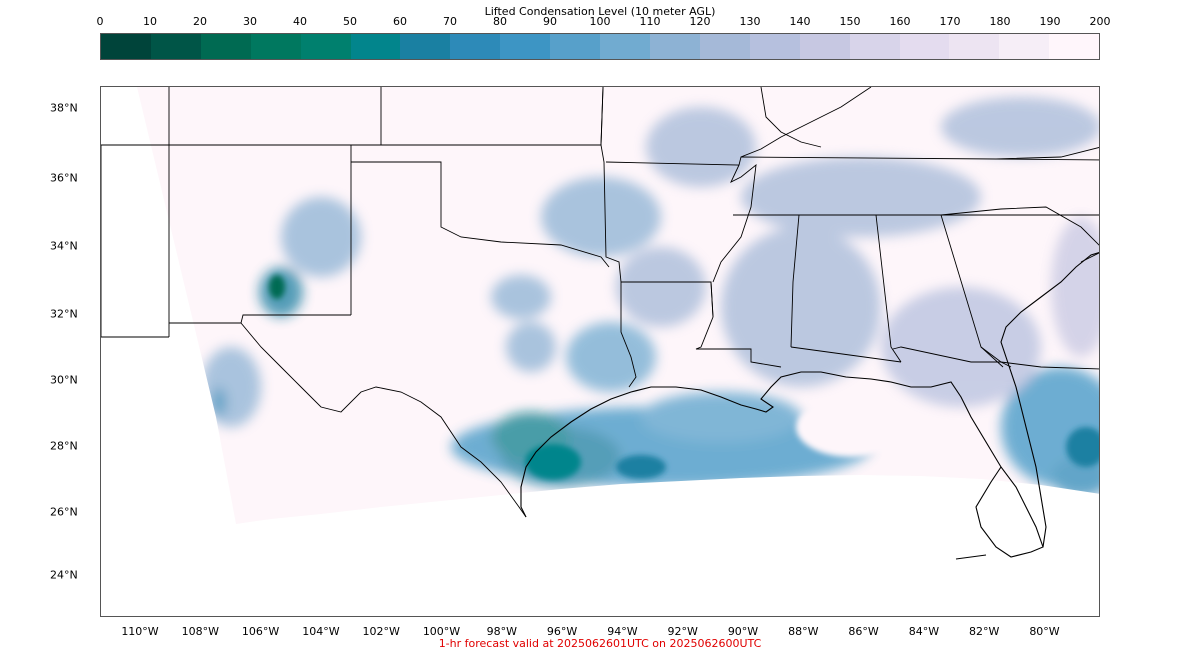  What do you see at coordinates (550, 21) in the screenshot?
I see `colorbar-tick-label: 90` at bounding box center [550, 21].